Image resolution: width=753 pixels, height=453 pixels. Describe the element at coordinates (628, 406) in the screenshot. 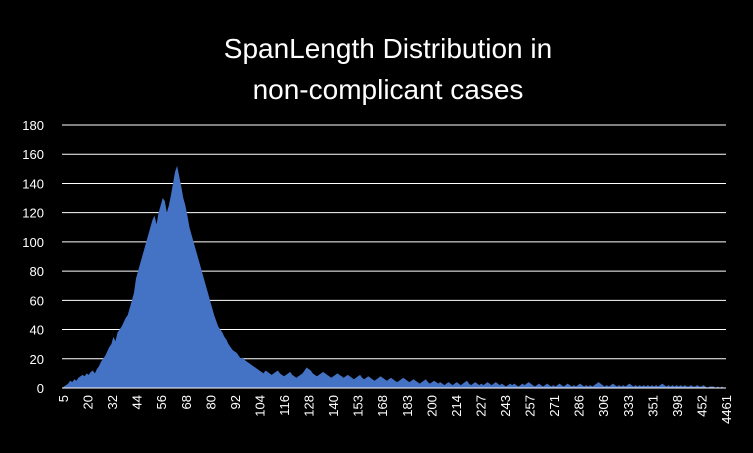

I see `x-tick-label: 333` at that location.